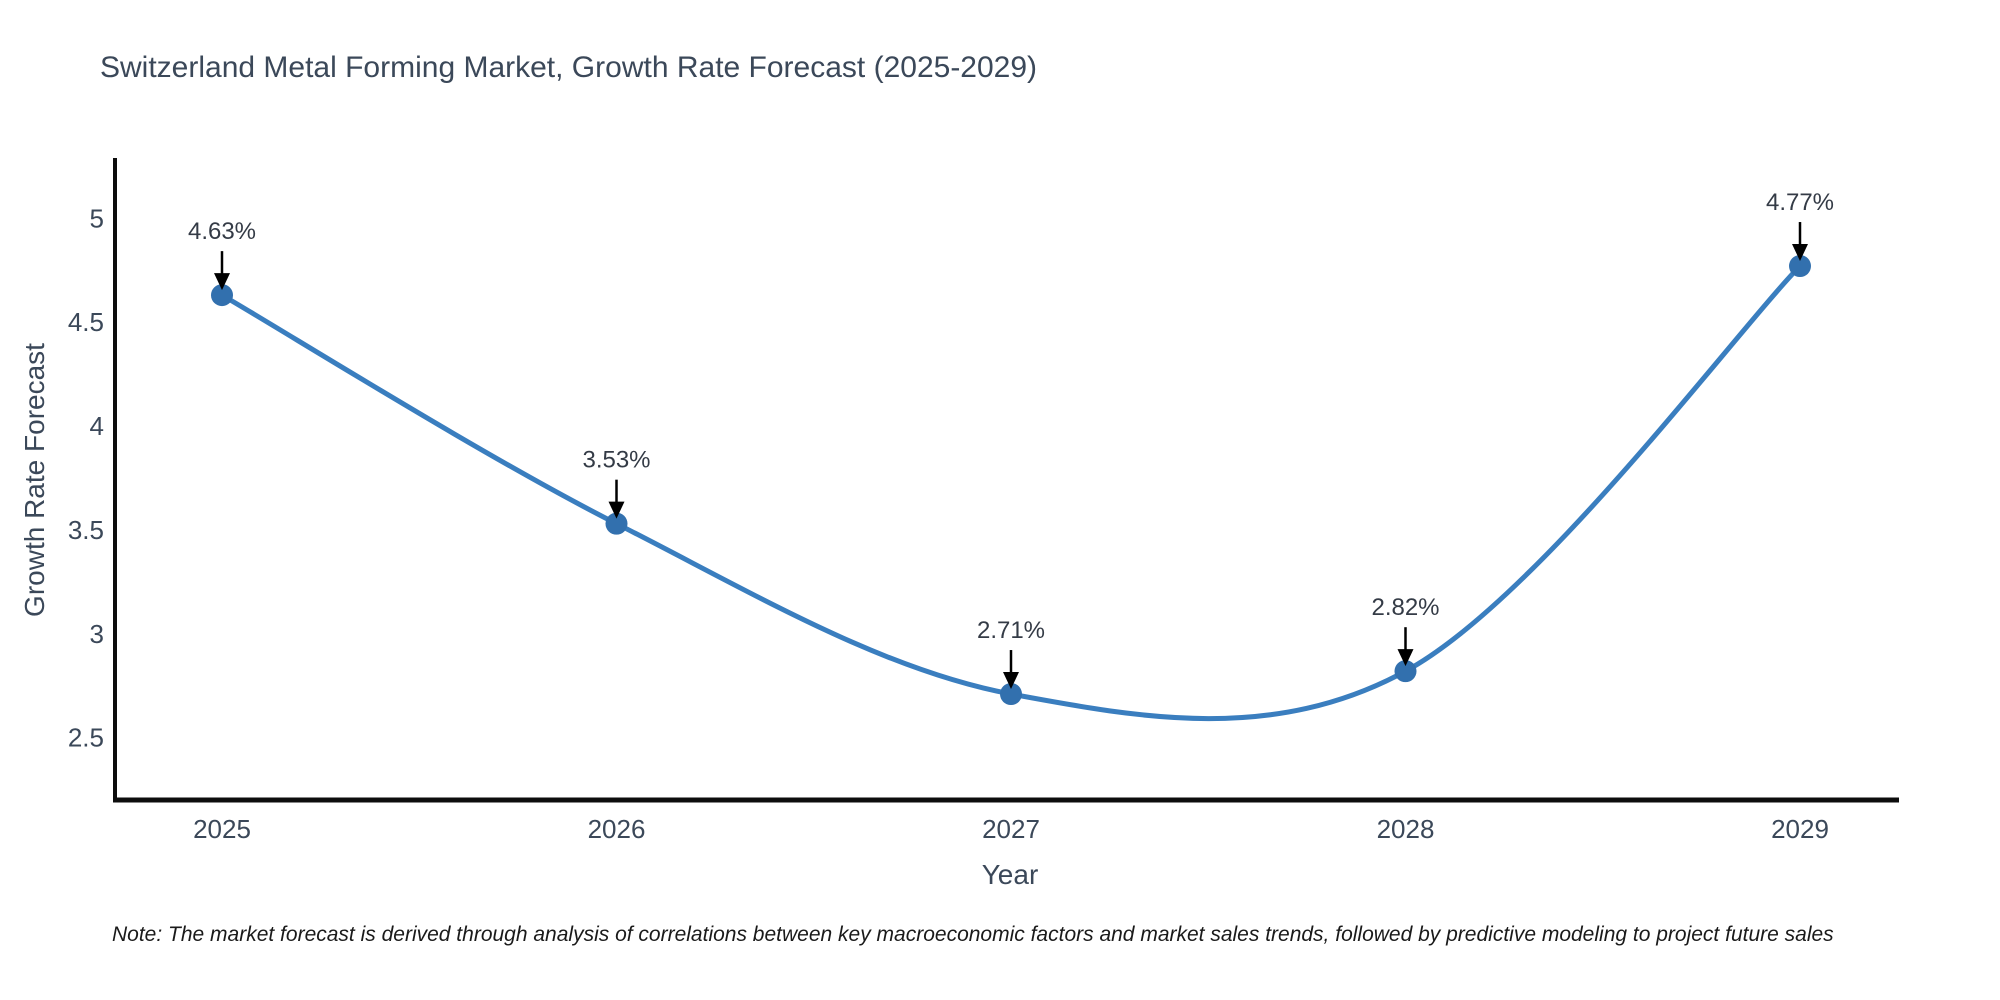 Image resolution: width=2000 pixels, height=1000 pixels. Describe the element at coordinates (1800, 829) in the screenshot. I see `x-tick-label: 2029` at that location.